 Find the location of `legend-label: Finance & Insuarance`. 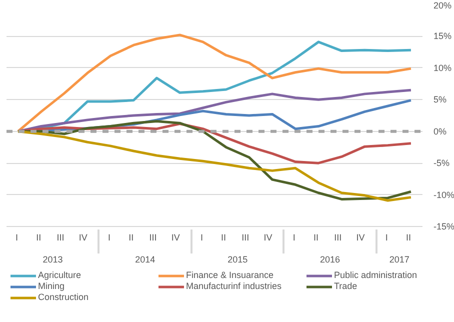

legend-label: Finance & Insuarance is located at coordinates (230, 275).